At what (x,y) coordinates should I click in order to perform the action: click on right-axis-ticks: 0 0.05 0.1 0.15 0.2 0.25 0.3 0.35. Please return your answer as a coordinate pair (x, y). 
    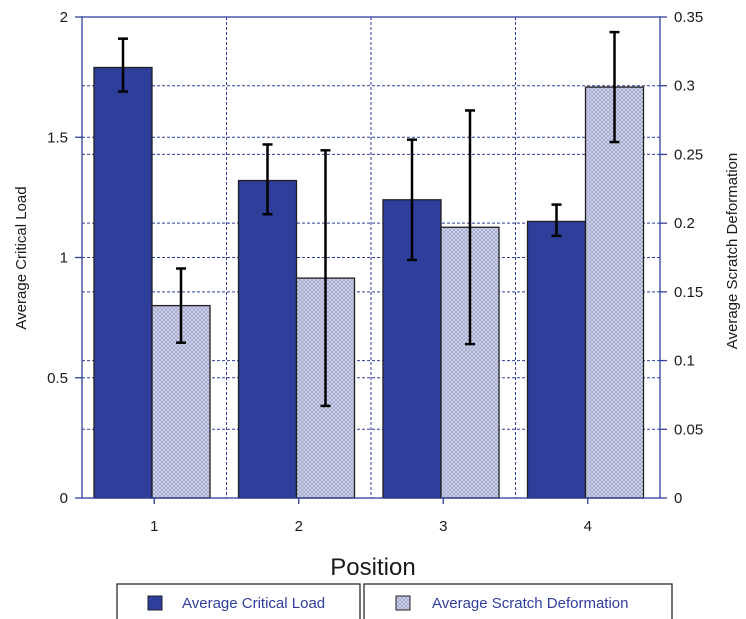
    Looking at the image, I should click on (681, 258).